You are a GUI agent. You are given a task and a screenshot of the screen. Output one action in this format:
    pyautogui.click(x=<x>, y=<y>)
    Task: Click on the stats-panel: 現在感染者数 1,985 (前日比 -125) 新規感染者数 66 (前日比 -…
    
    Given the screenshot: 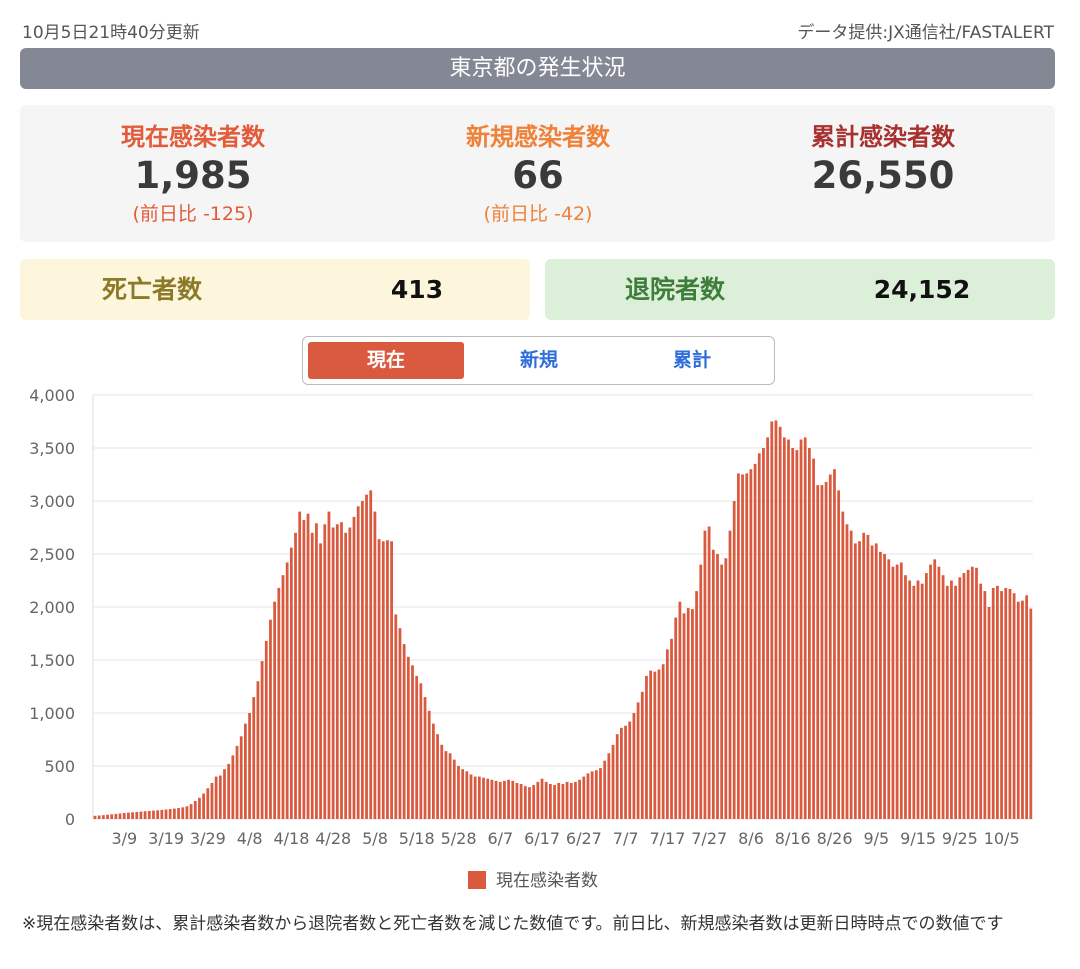 What is the action you would take?
    pyautogui.click(x=537, y=173)
    